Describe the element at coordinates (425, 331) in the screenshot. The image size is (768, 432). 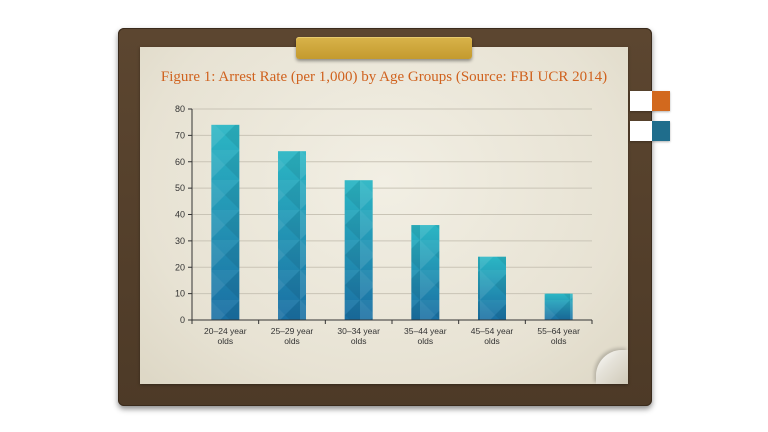
I see `x-tick-label: 35–44 year` at that location.